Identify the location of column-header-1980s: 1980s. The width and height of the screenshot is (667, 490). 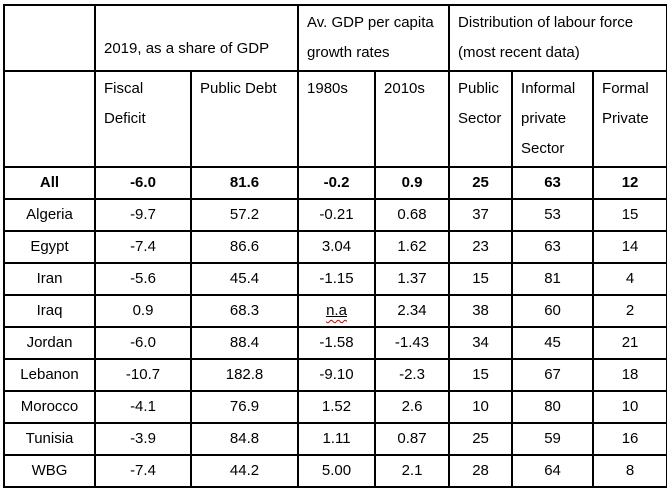
(337, 119).